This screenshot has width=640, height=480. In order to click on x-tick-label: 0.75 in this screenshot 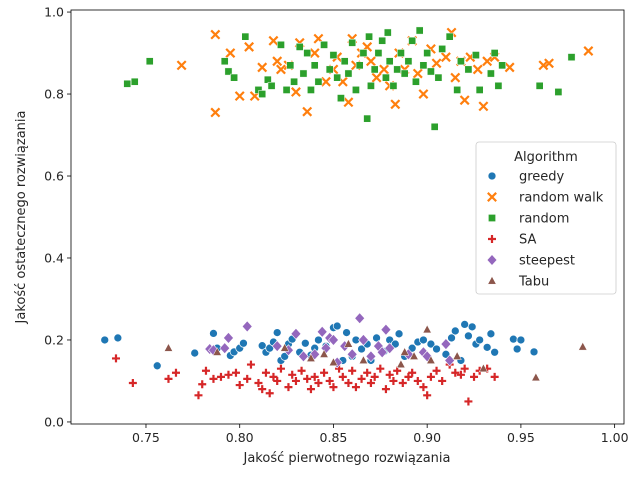, I will do `click(146, 437)`.